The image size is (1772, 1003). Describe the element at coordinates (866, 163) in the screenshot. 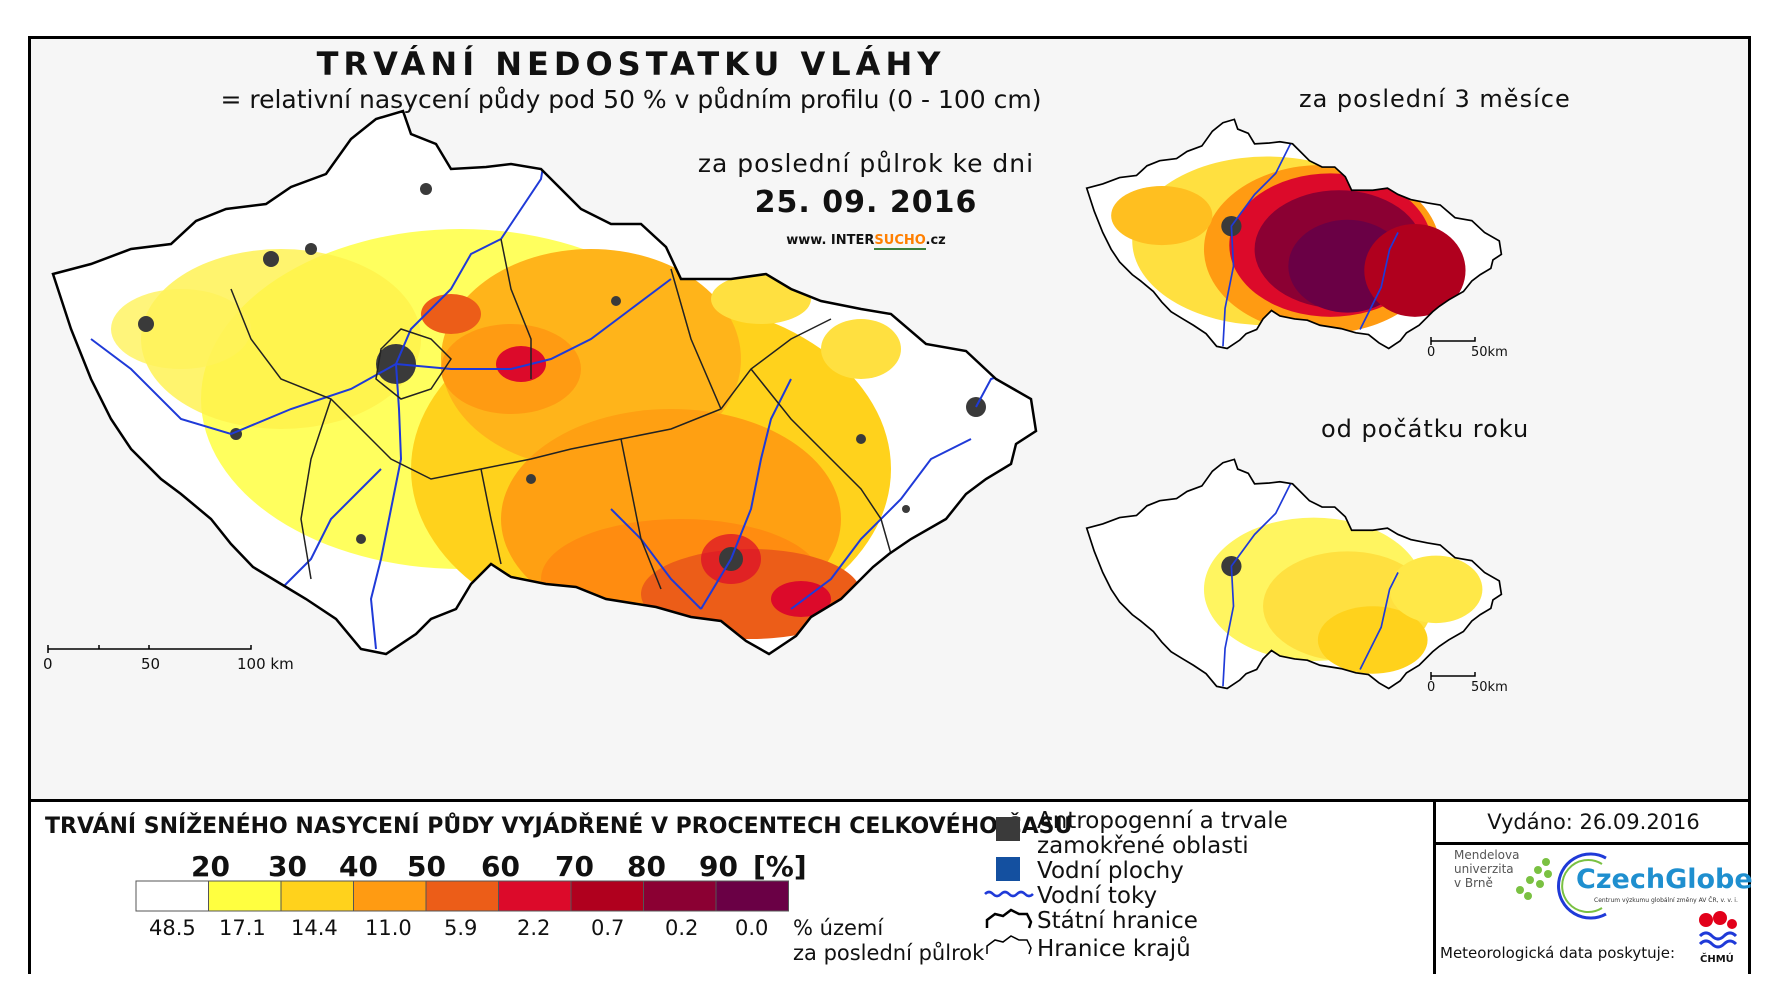

I see `period-label: za poslední půlrok ke dni` at that location.